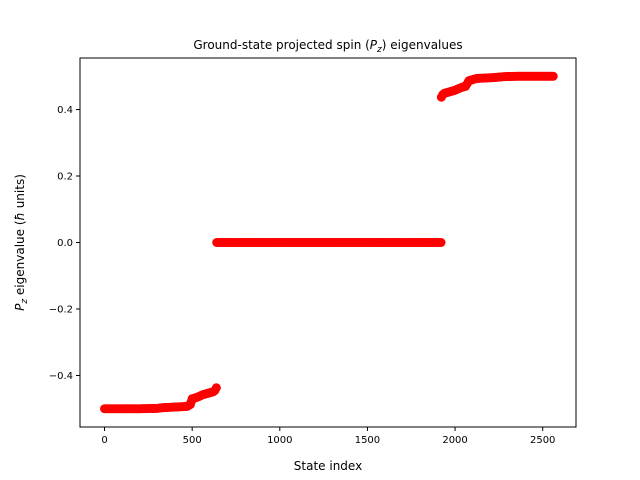 This screenshot has height=480, width=640. What do you see at coordinates (61, 376) in the screenshot?
I see `y-tick-label: −0.4` at bounding box center [61, 376].